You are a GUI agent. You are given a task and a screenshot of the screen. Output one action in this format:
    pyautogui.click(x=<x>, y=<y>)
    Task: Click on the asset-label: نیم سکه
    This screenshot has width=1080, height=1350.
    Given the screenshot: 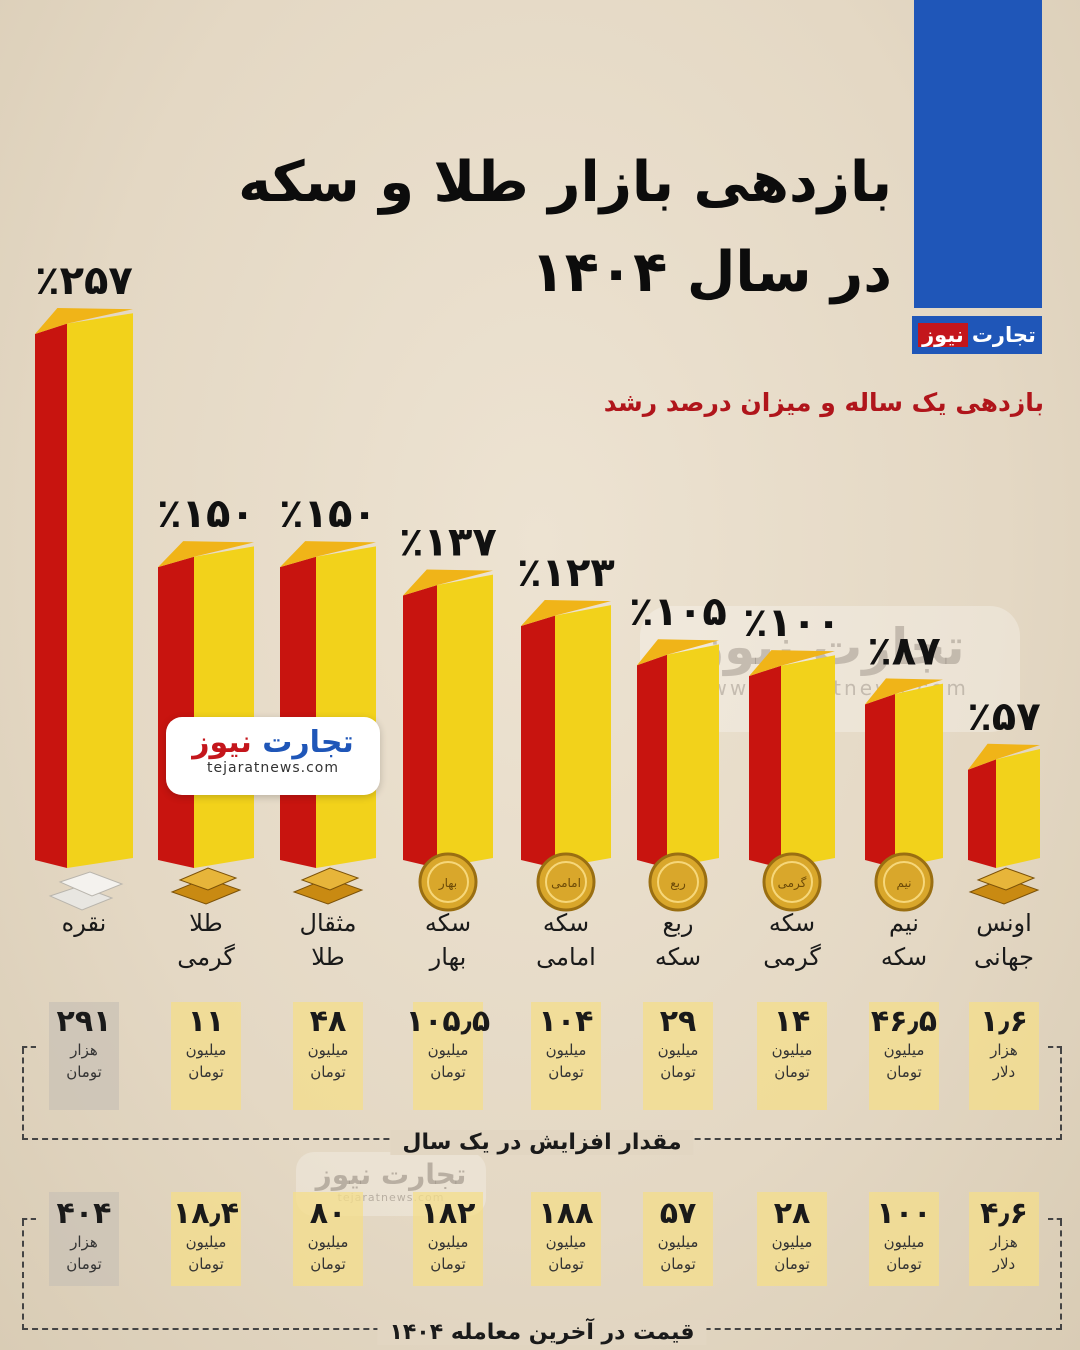 What is the action you would take?
    pyautogui.click(x=904, y=940)
    